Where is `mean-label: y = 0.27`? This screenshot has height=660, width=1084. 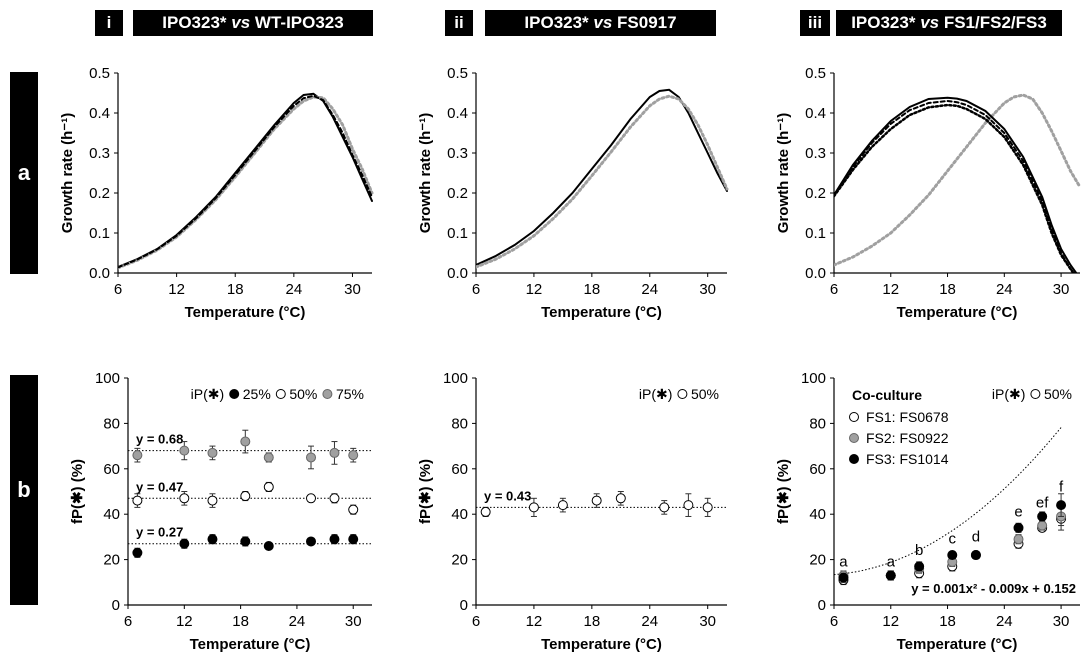
mean-label: y = 0.27 is located at coordinates (159, 532).